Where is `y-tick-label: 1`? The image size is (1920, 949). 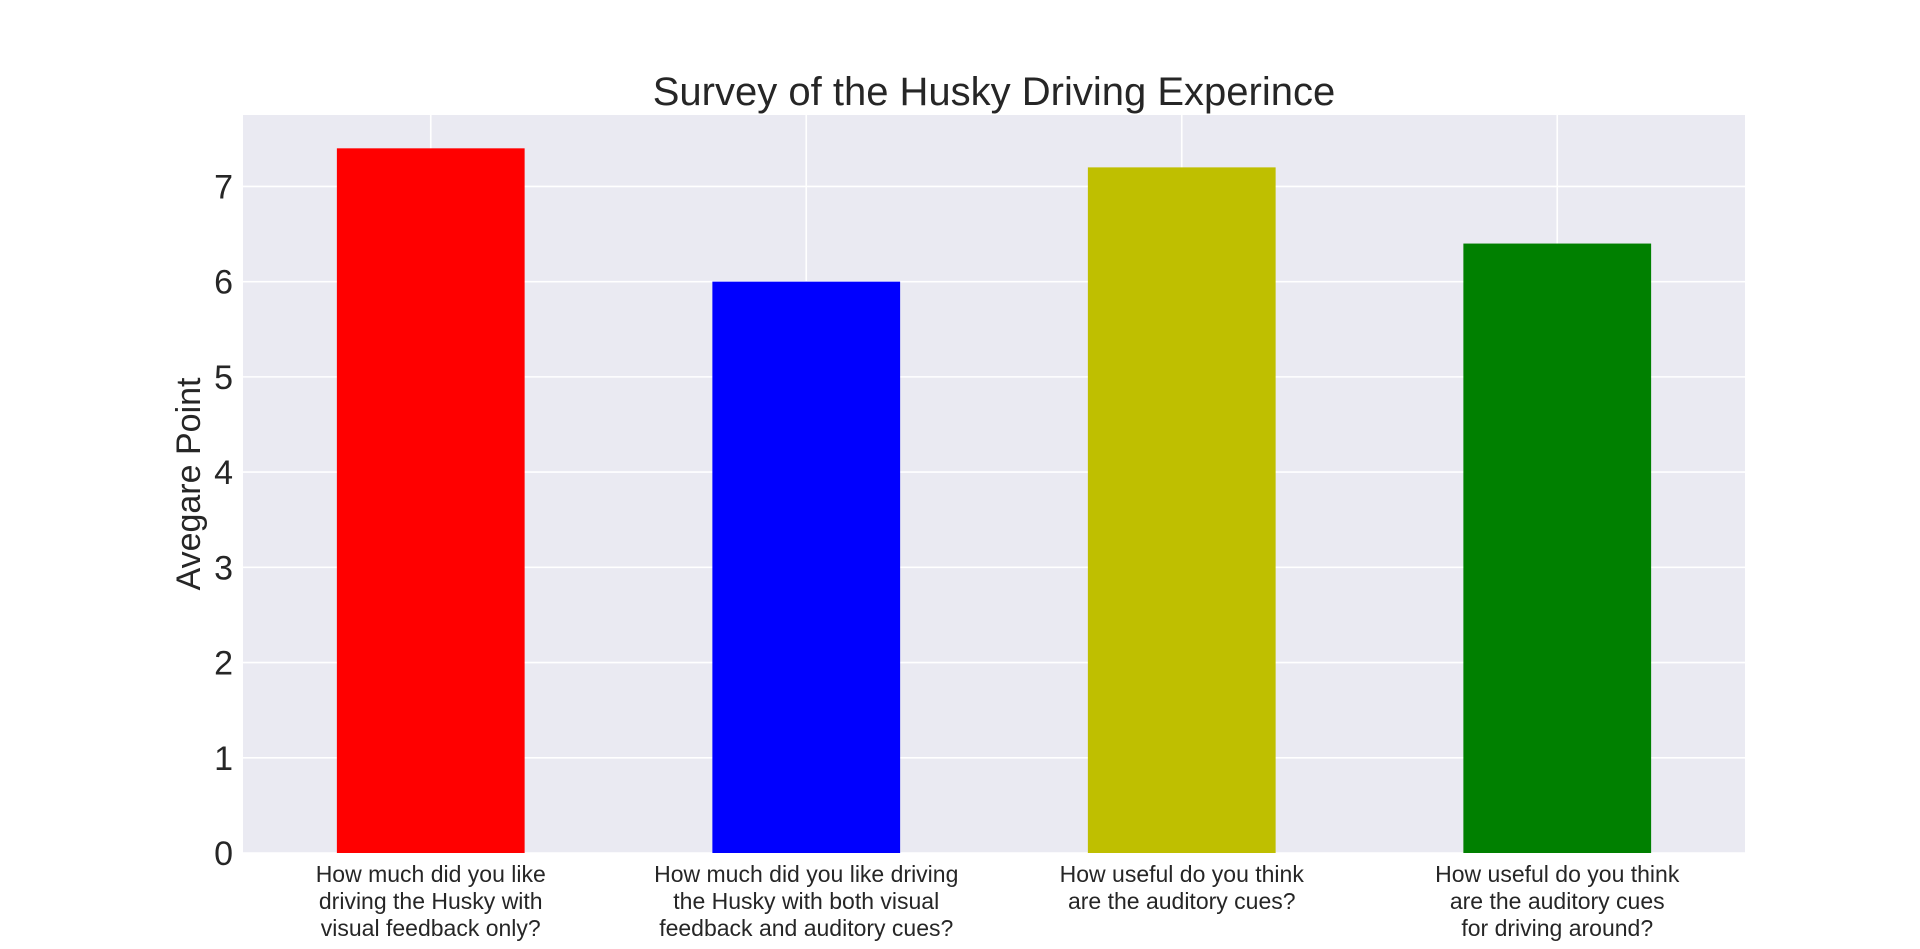 y-tick-label: 1 is located at coordinates (223, 759).